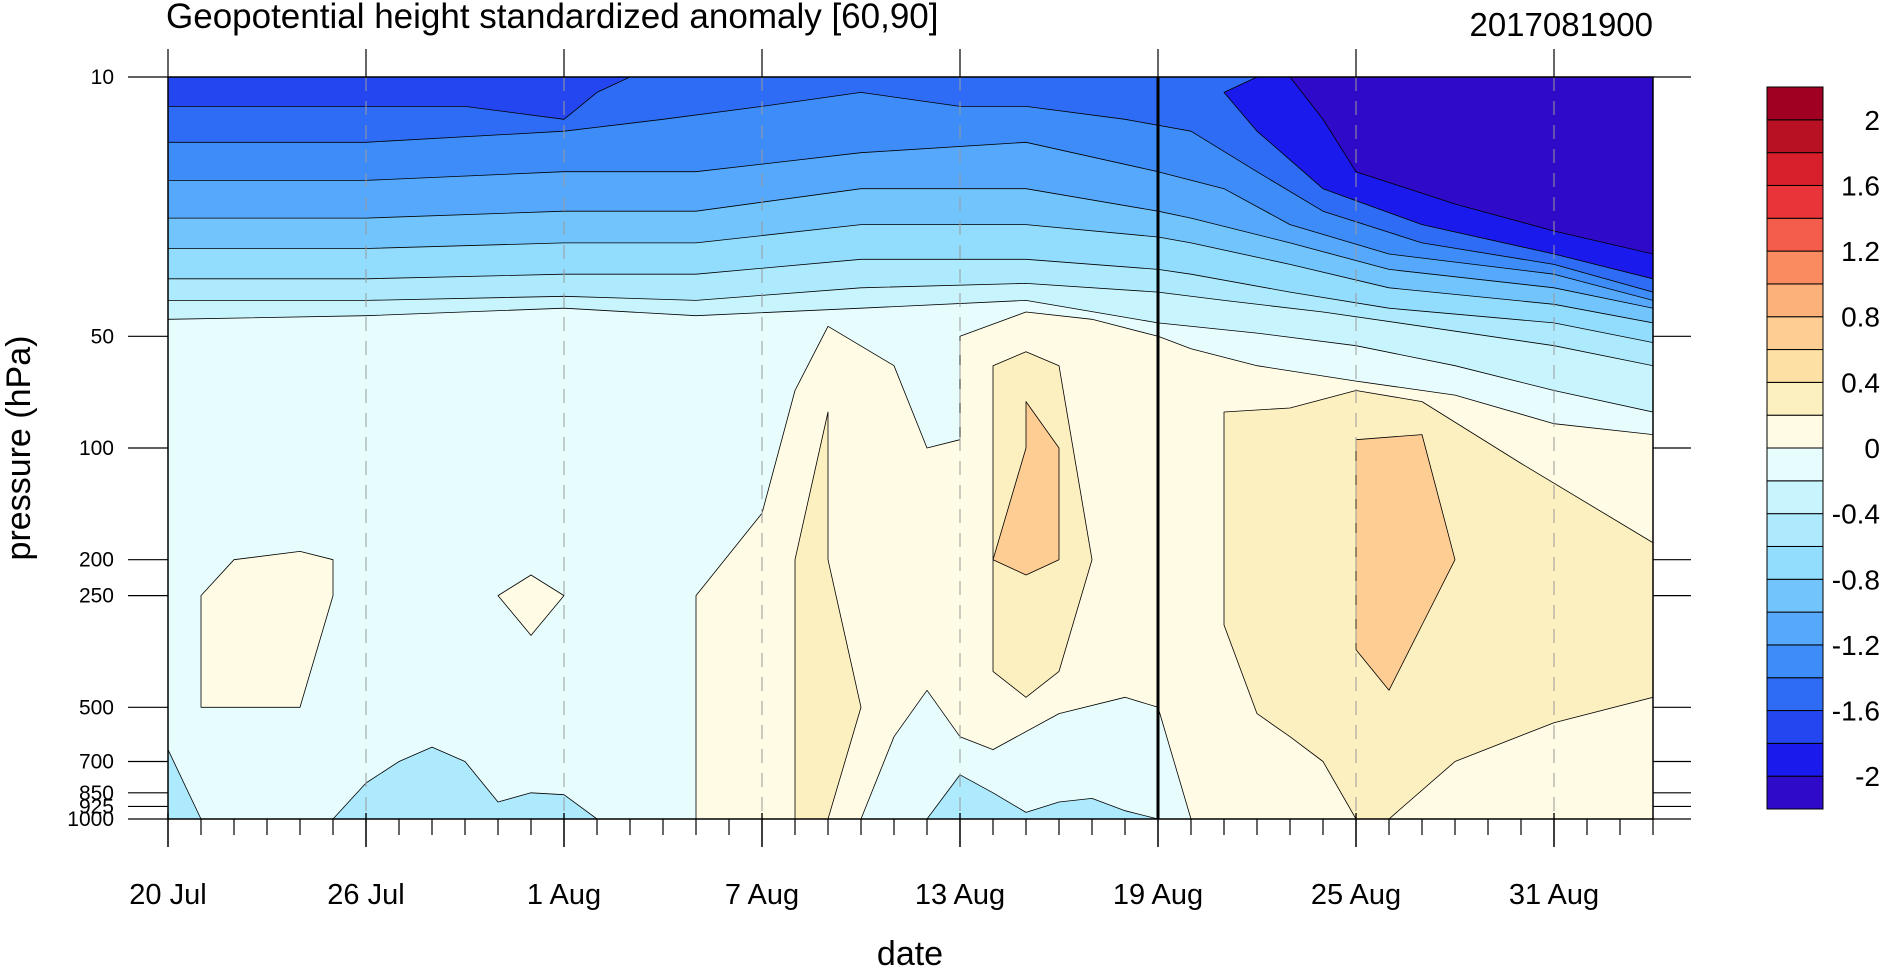 This screenshot has width=1889, height=969. Describe the element at coordinates (96, 762) in the screenshot. I see `y-tick-label-6: 700` at that location.